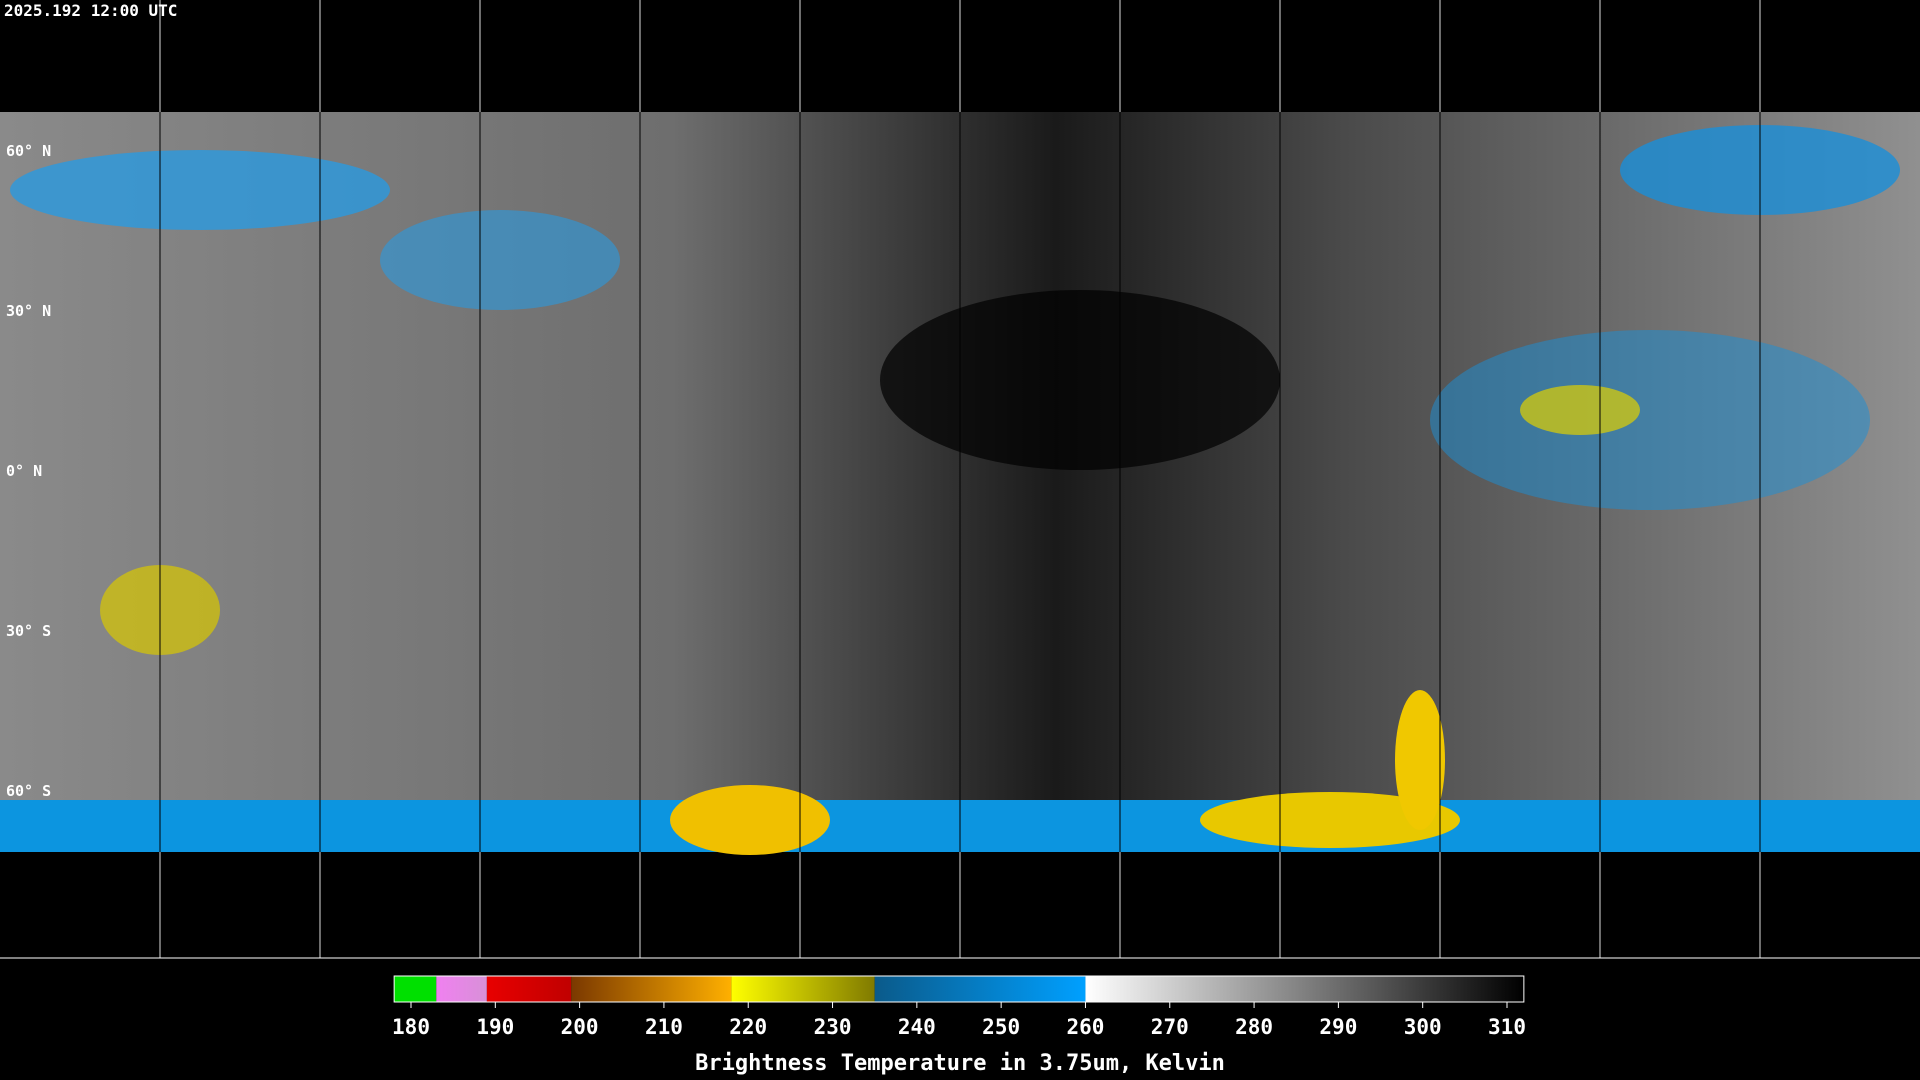  Describe the element at coordinates (1423, 1027) in the screenshot. I see `colorbar-tick-label: 300` at that location.